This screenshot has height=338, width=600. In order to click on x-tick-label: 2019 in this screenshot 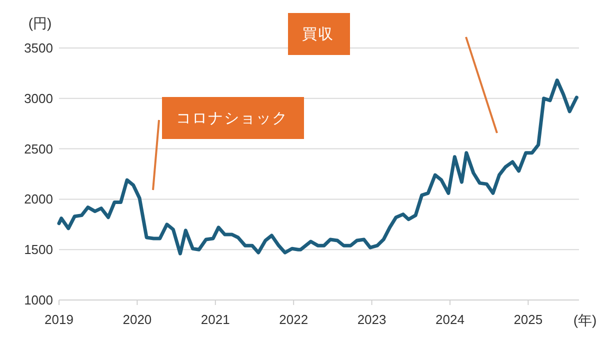, I will do `click(59, 319)`.